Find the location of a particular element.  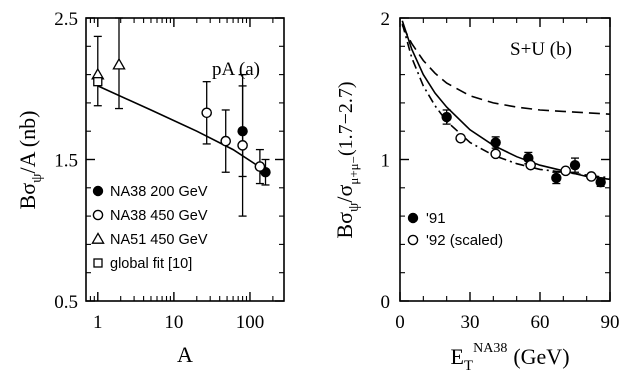

panel-a-fit-line is located at coordinates (181, 128).